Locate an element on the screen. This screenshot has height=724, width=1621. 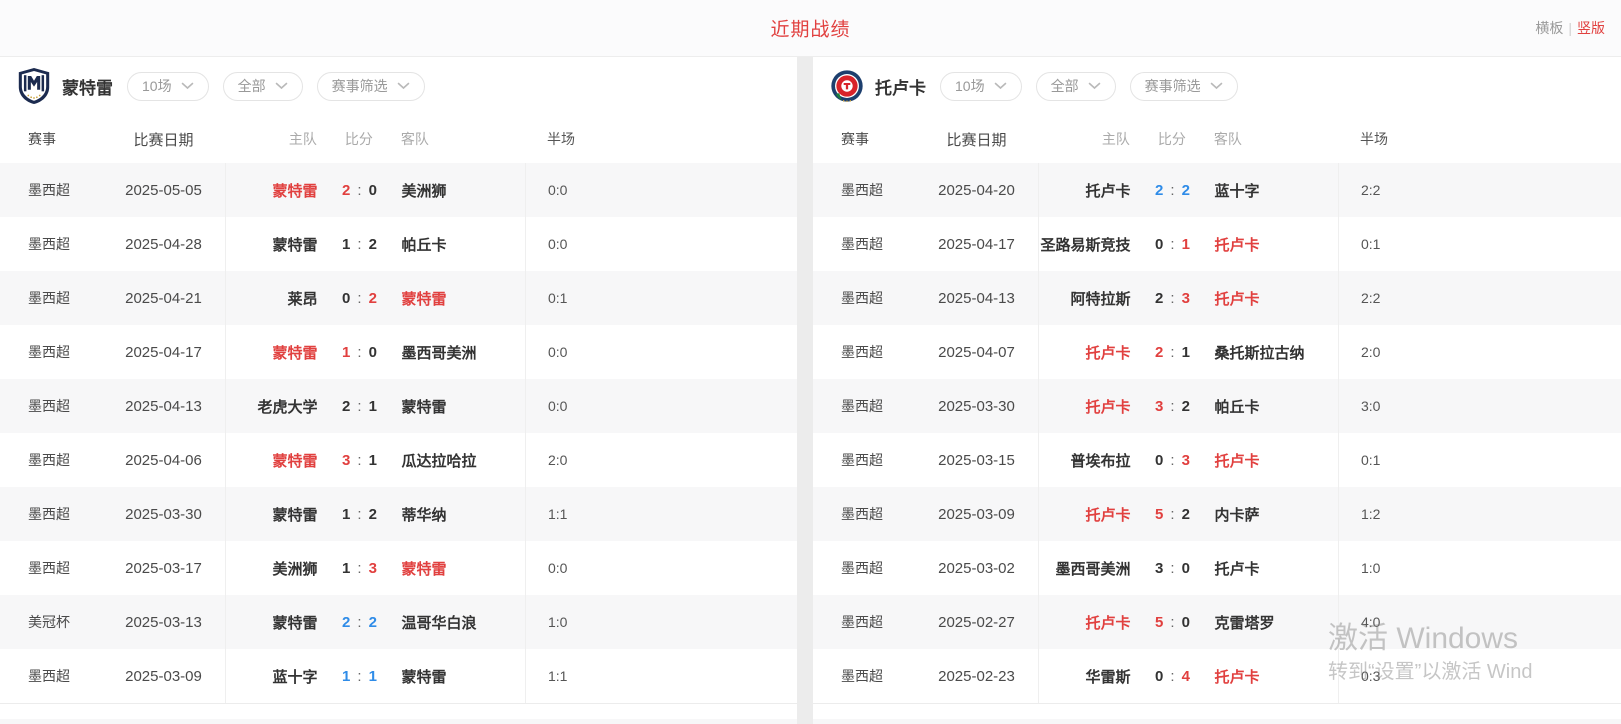
table-row: 墨西超 2025-03-15 普埃布拉 0:3 托卢卡 0:1 is located at coordinates (1217, 460).